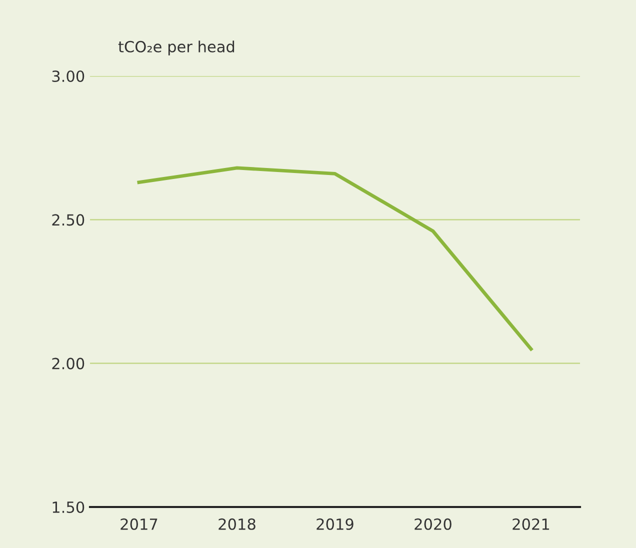 Image resolution: width=636 pixels, height=548 pixels. What do you see at coordinates (68, 364) in the screenshot?
I see `y-tick-label: 2.00` at bounding box center [68, 364].